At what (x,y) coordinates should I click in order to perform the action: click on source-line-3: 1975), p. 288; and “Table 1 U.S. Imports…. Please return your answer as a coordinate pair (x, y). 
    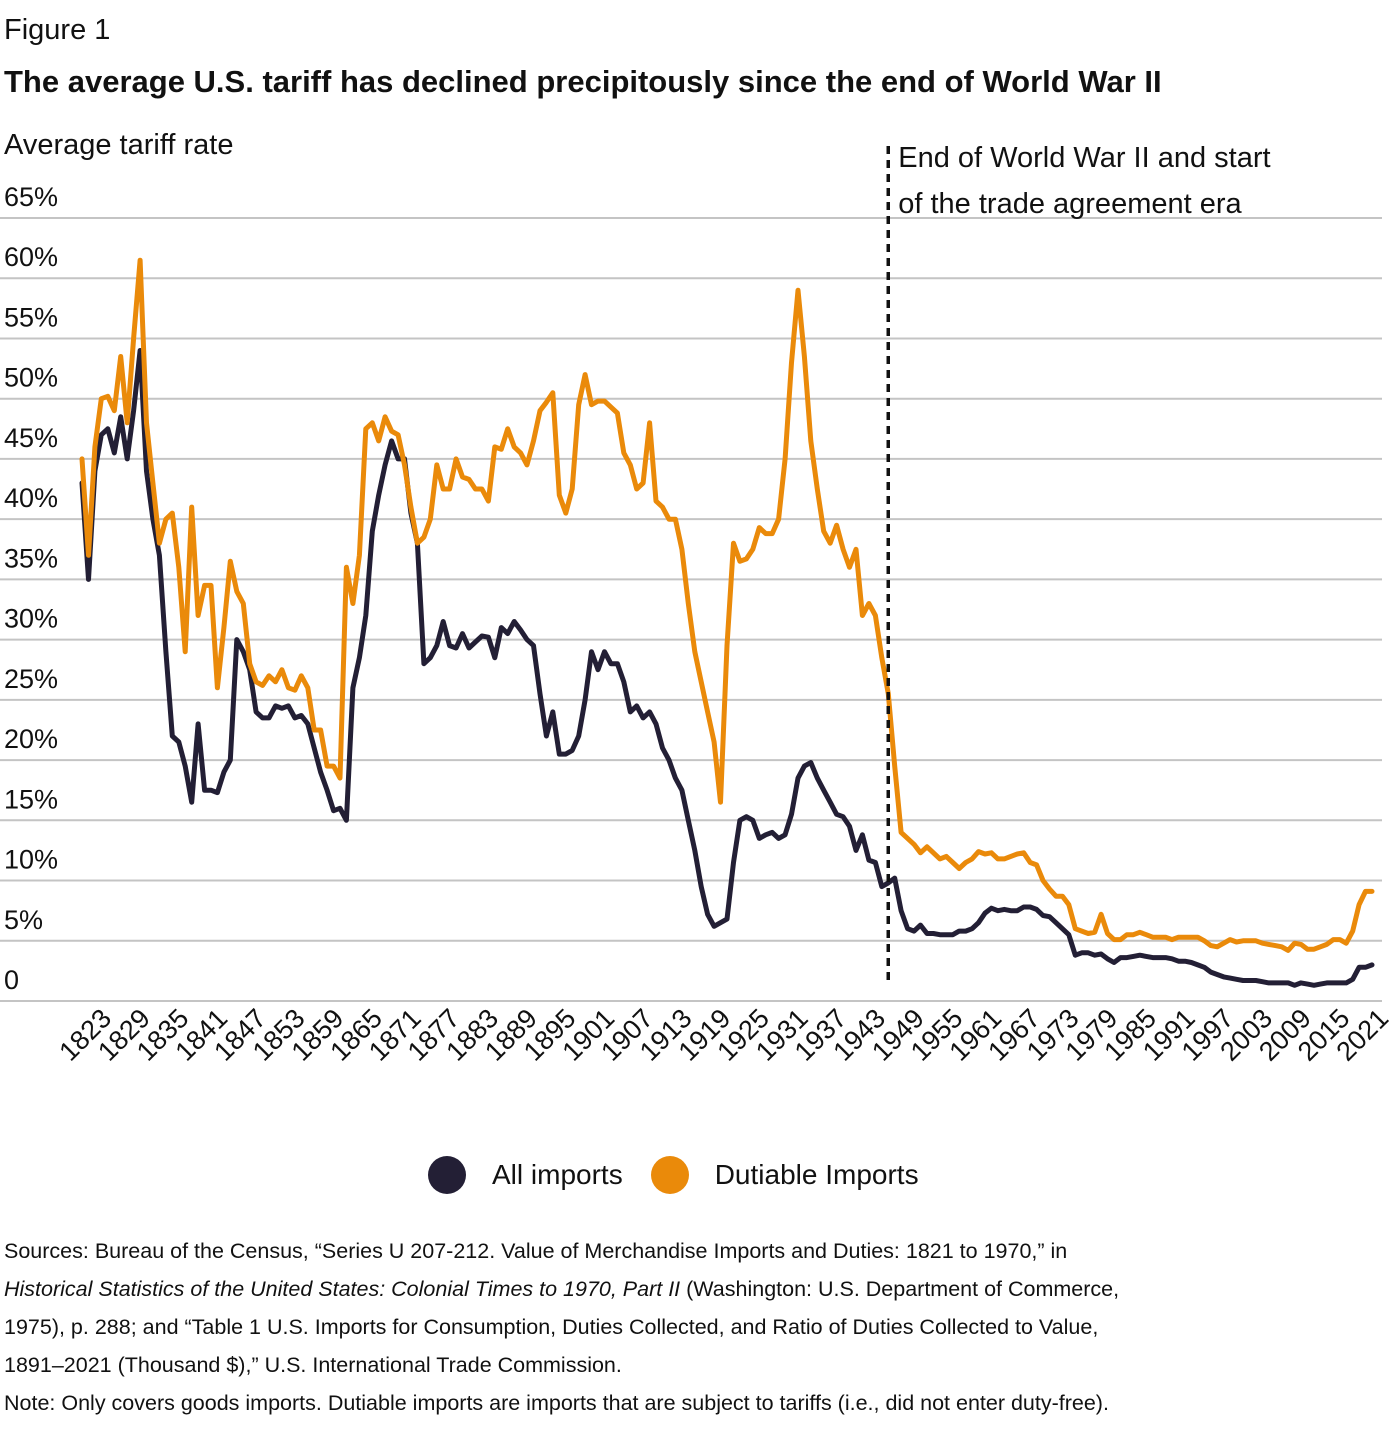
    Looking at the image, I should click on (551, 1327).